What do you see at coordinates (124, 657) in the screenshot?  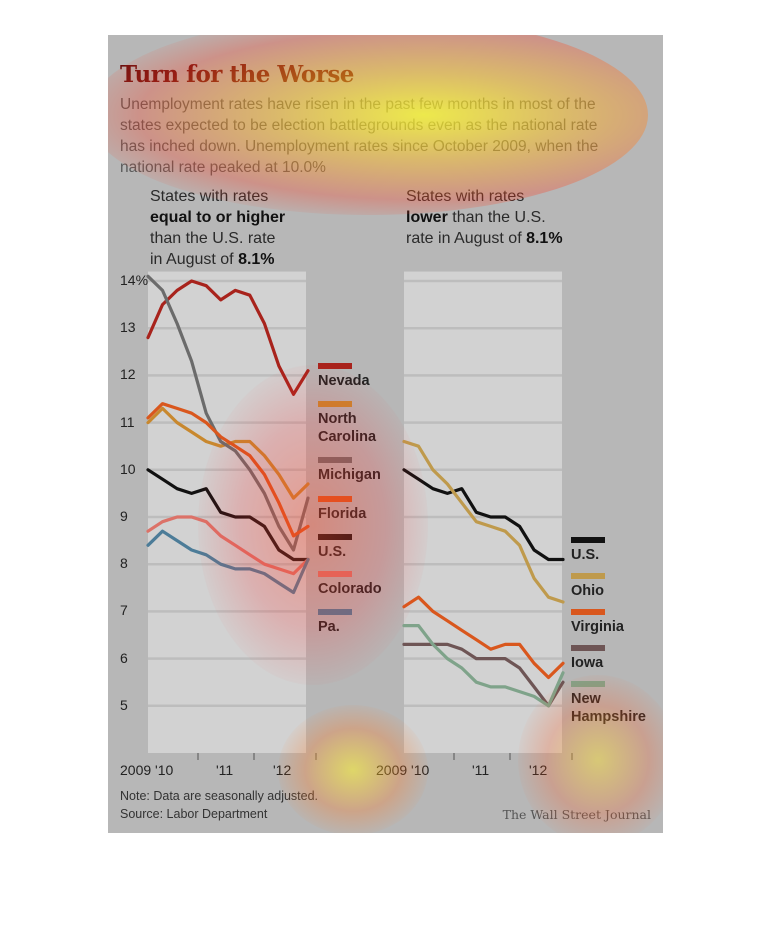 I see `y-tick-label: 6` at bounding box center [124, 657].